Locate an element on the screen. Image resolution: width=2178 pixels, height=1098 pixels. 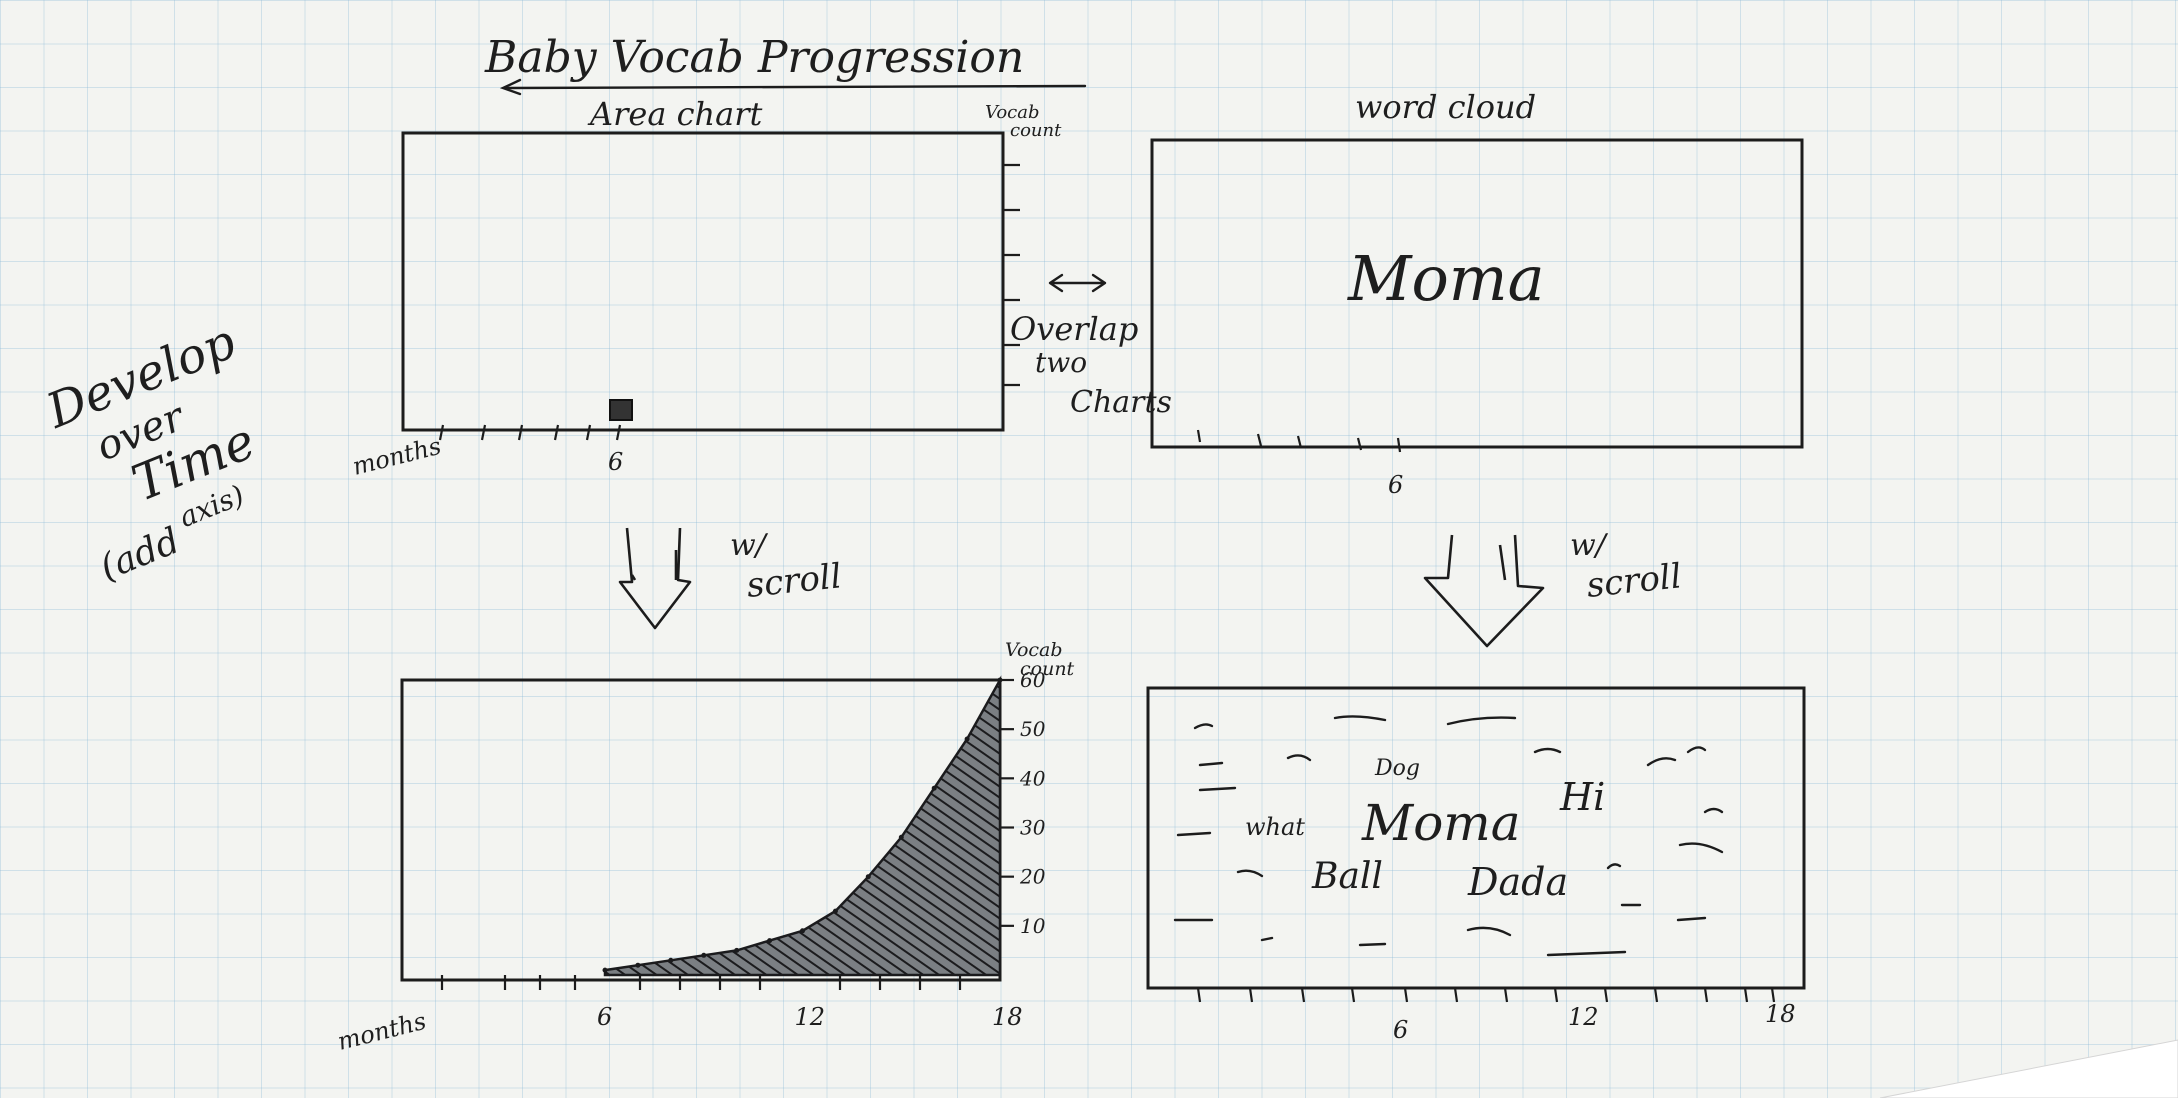
scroll-label-right-1: w/ is located at coordinates (1589, 545).